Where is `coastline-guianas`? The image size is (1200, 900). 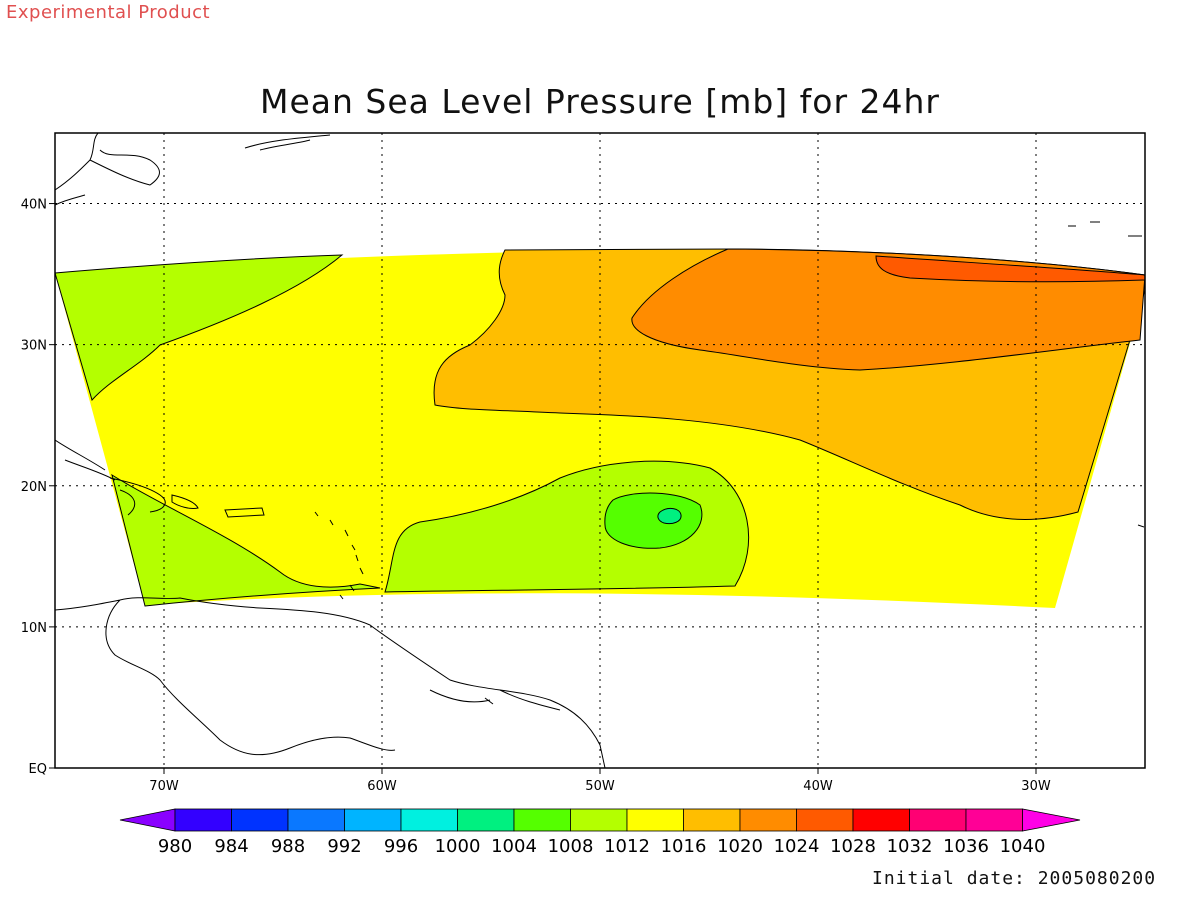 coastline-guianas is located at coordinates (495, 700).